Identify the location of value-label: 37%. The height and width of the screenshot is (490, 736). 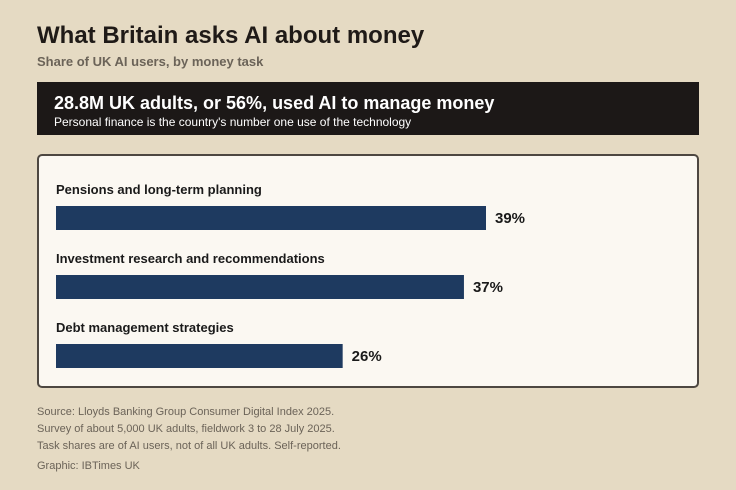
(488, 287).